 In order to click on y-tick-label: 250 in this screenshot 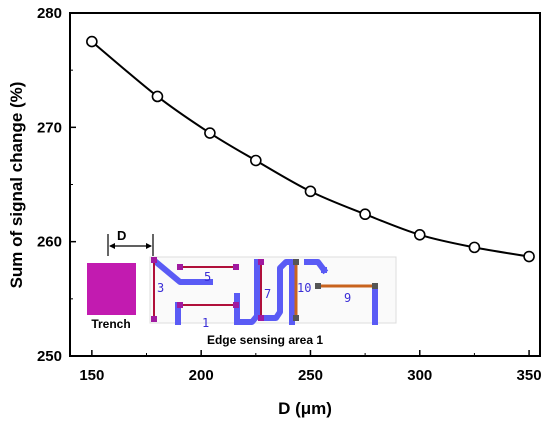, I will do `click(49, 356)`.